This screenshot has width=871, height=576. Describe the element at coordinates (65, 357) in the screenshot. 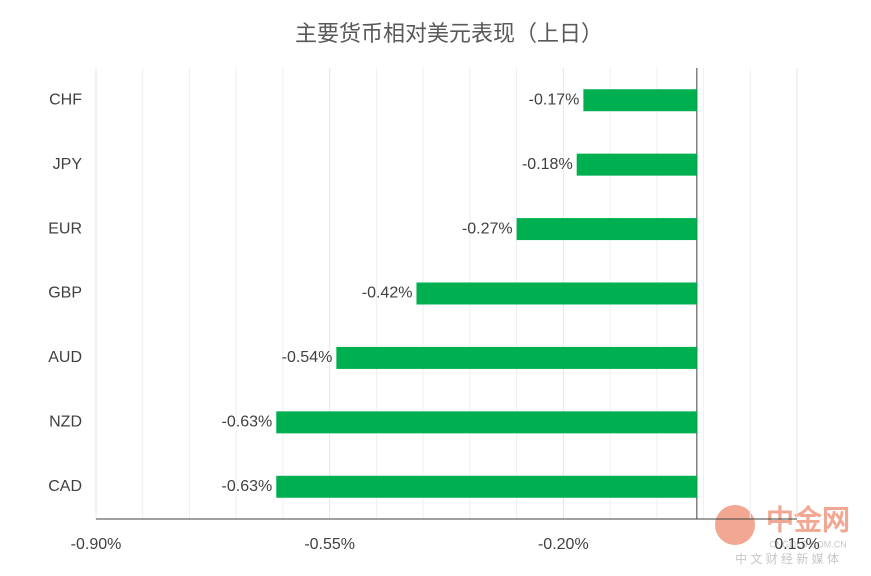

I see `y-tick-label: AUD` at that location.